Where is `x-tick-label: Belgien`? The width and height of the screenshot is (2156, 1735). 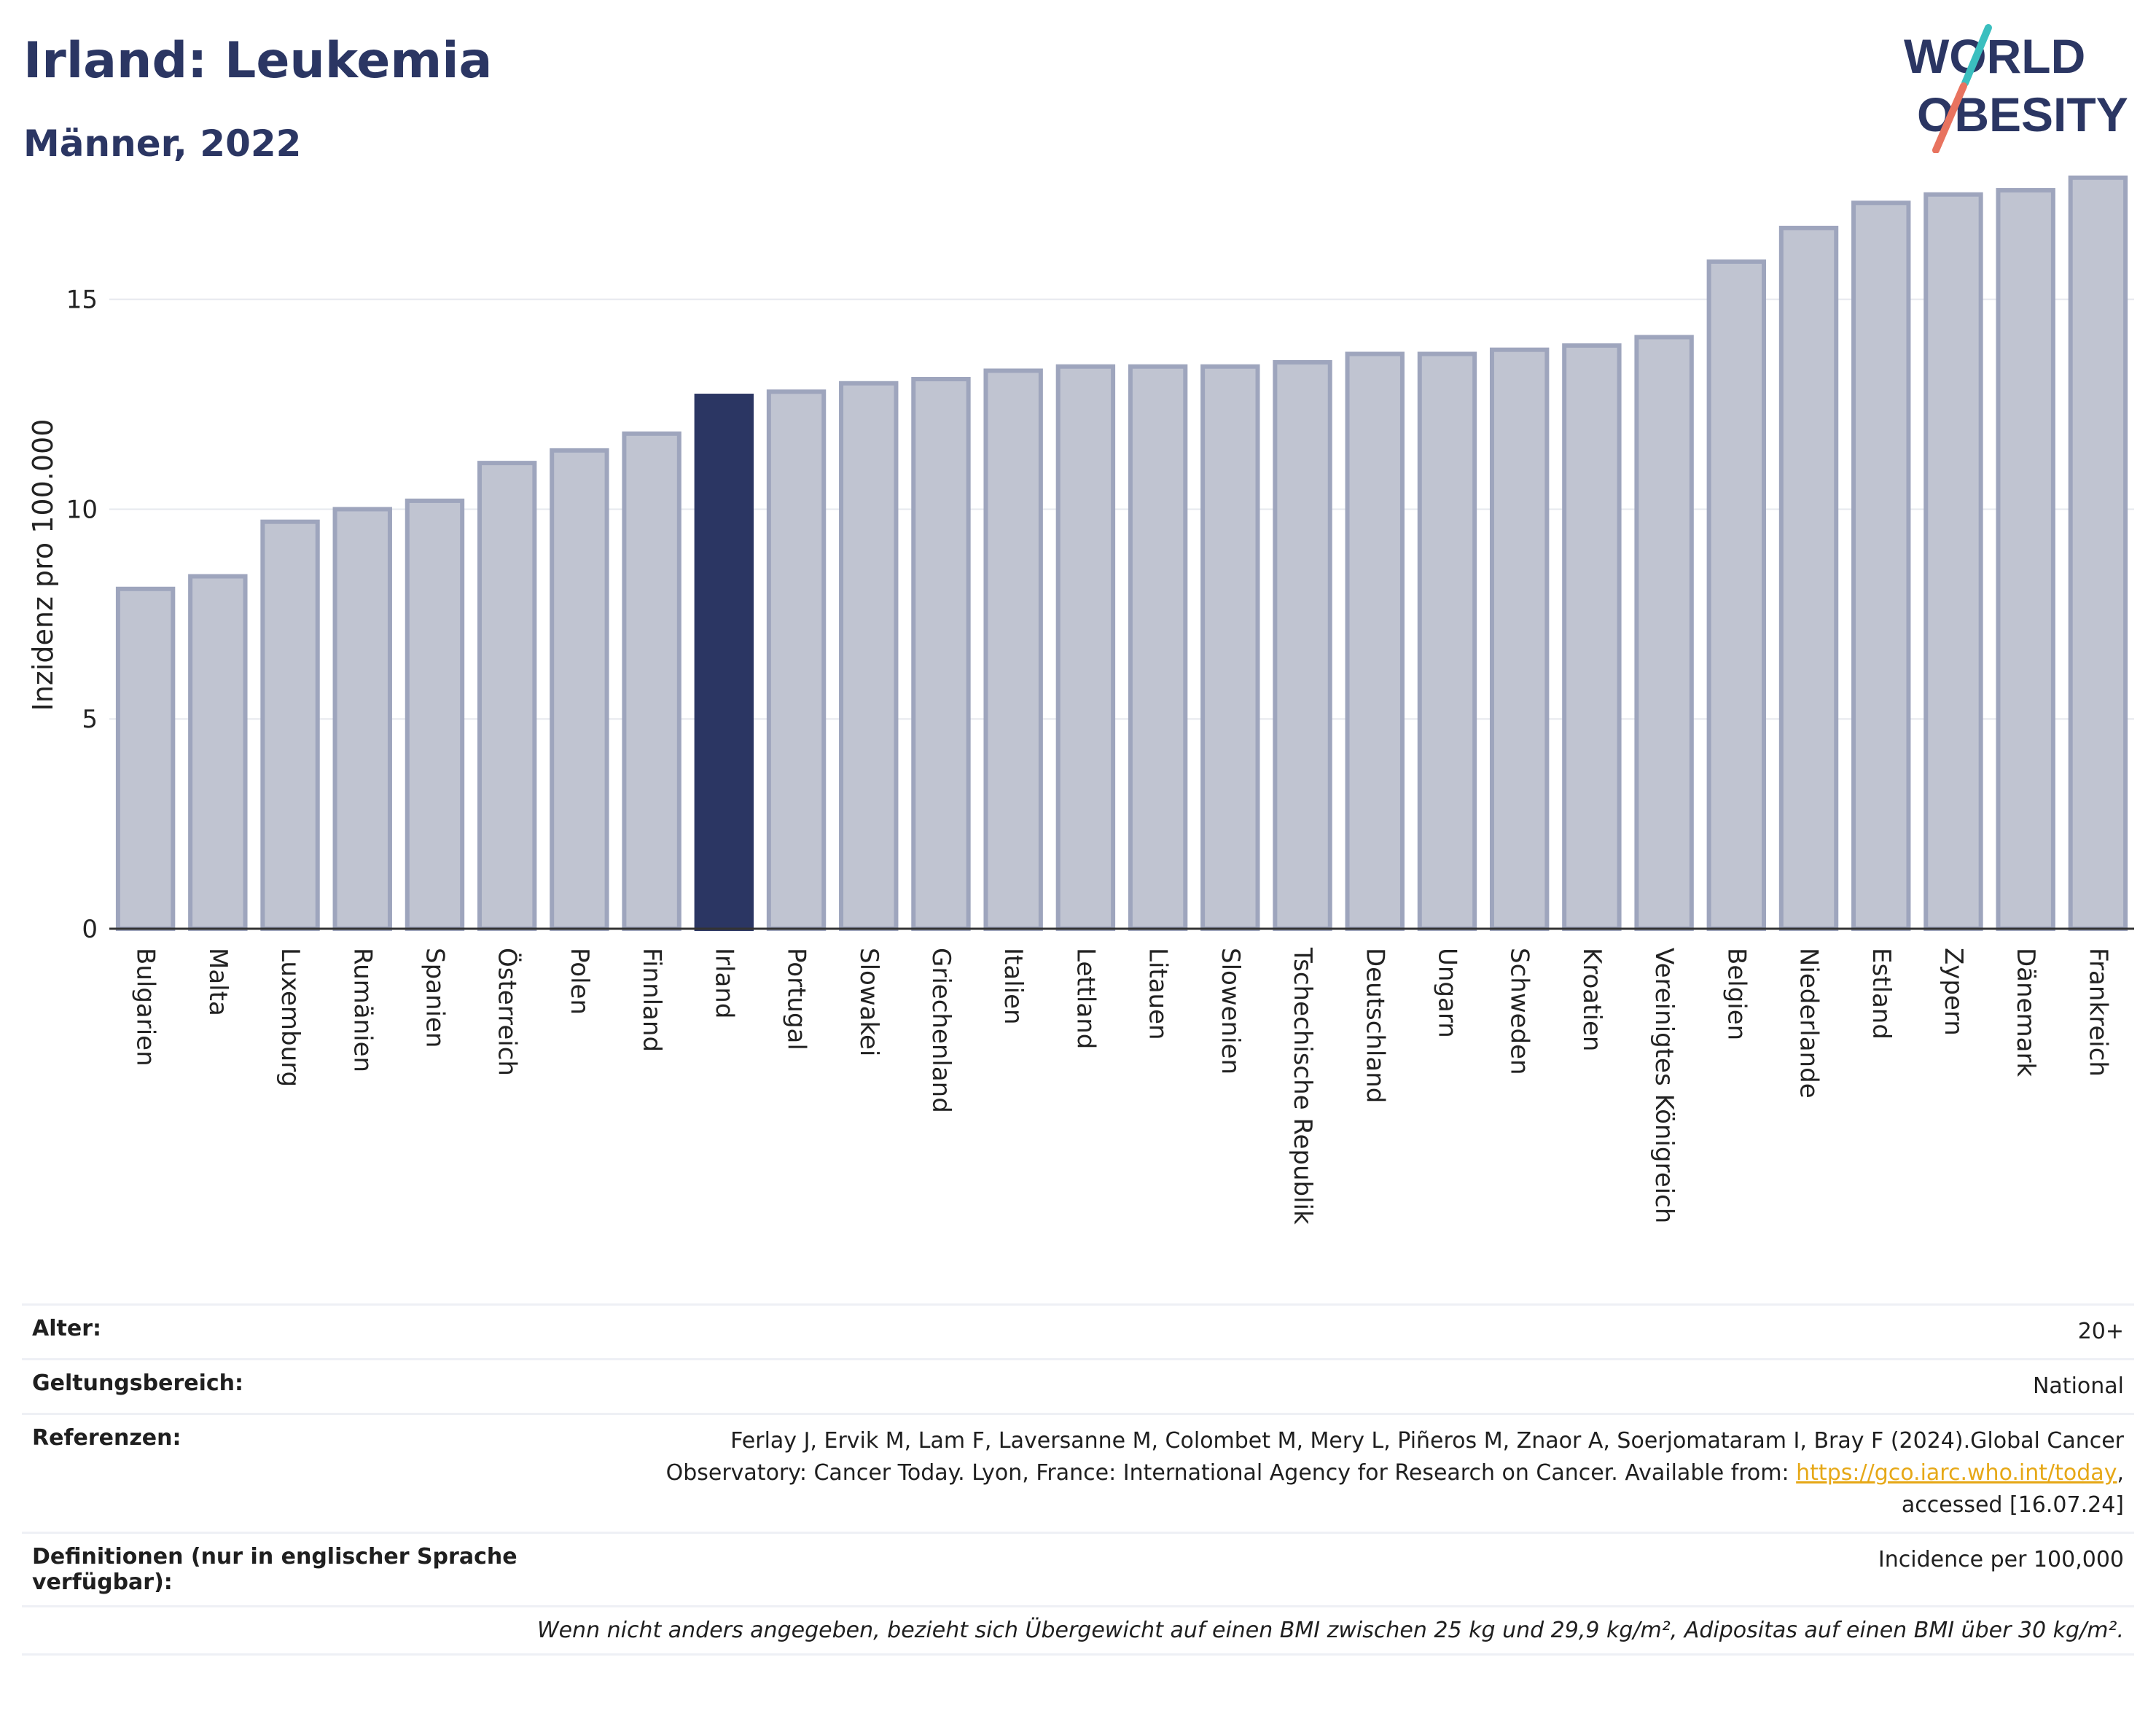 x-tick-label: Belgien is located at coordinates (1736, 994).